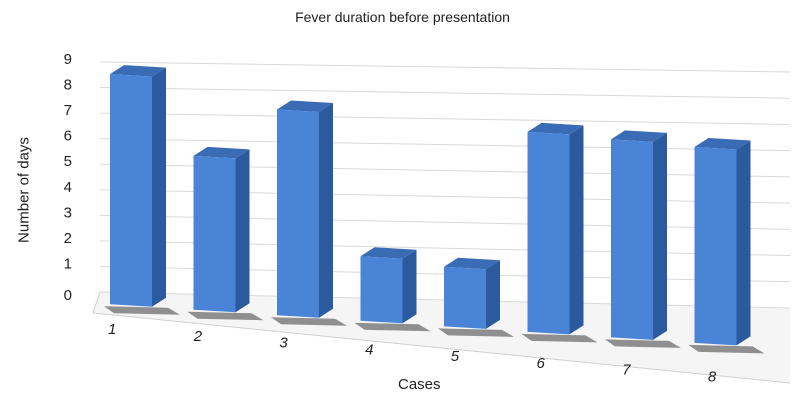  What do you see at coordinates (68, 212) in the screenshot?
I see `y-tick-label: 3` at bounding box center [68, 212].